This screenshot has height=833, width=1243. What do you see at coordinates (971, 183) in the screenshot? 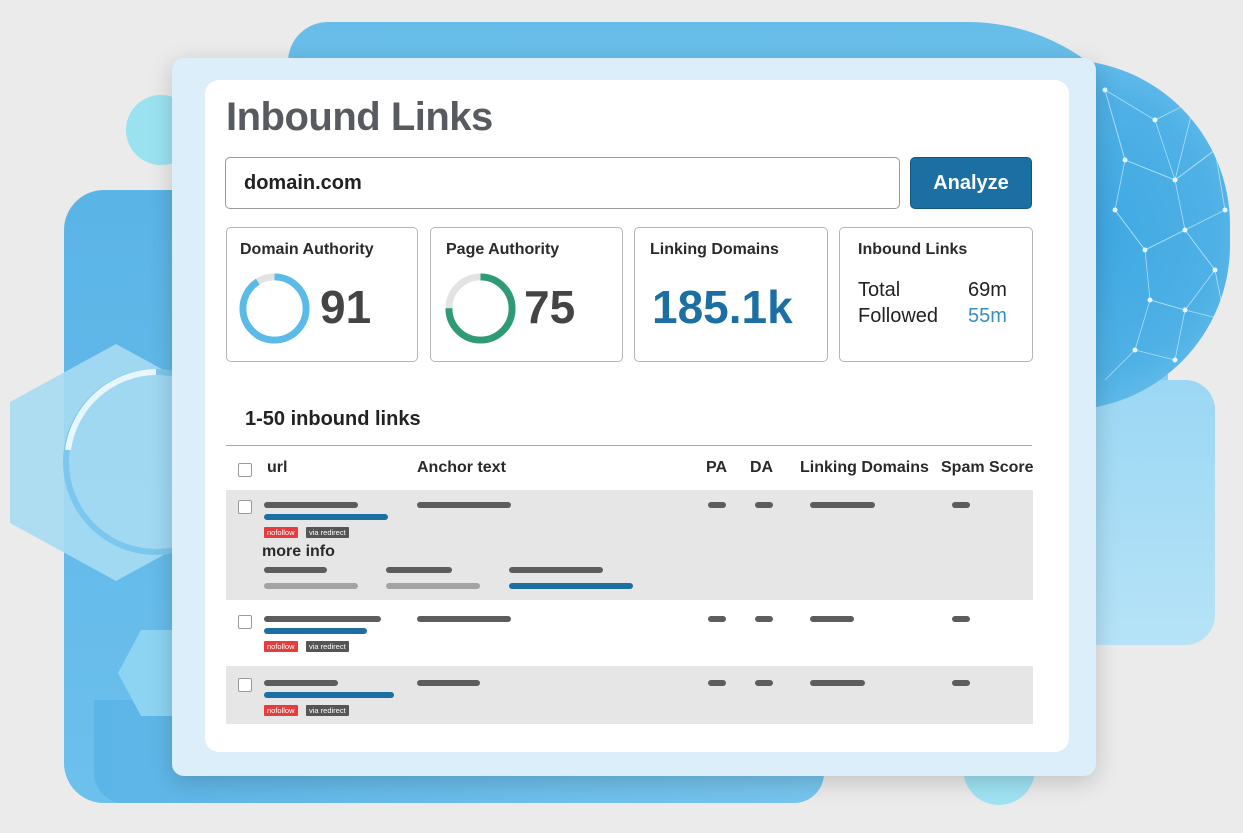
I see `analyze-button: Analyze` at bounding box center [971, 183].